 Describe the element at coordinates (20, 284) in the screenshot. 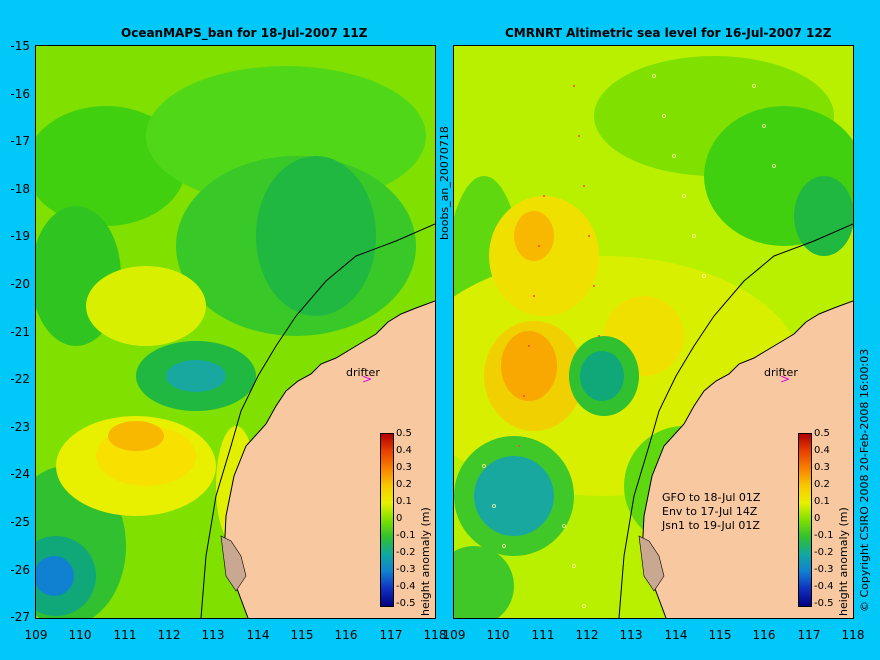

I see `y-tick-label: -20` at that location.